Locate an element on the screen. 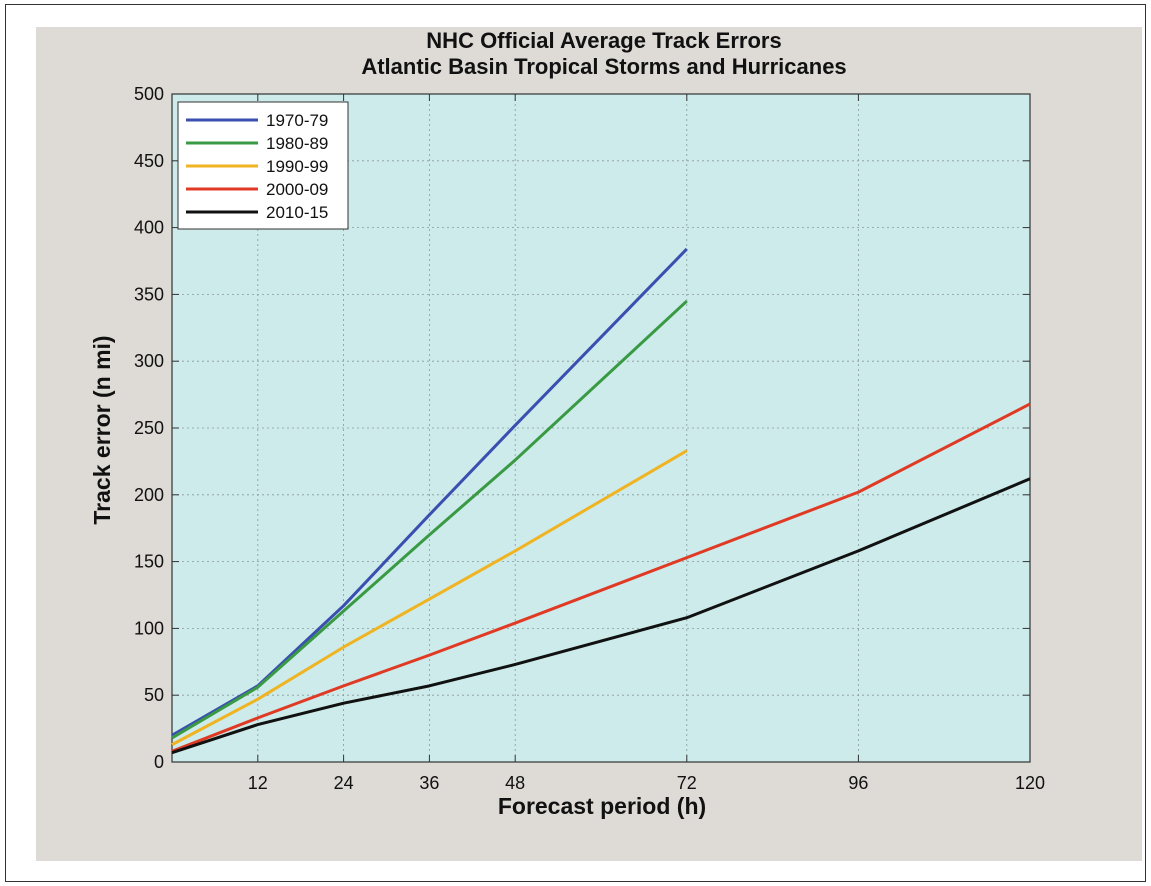 This screenshot has height=886, width=1151. y-tick-label: 200 is located at coordinates (149, 495).